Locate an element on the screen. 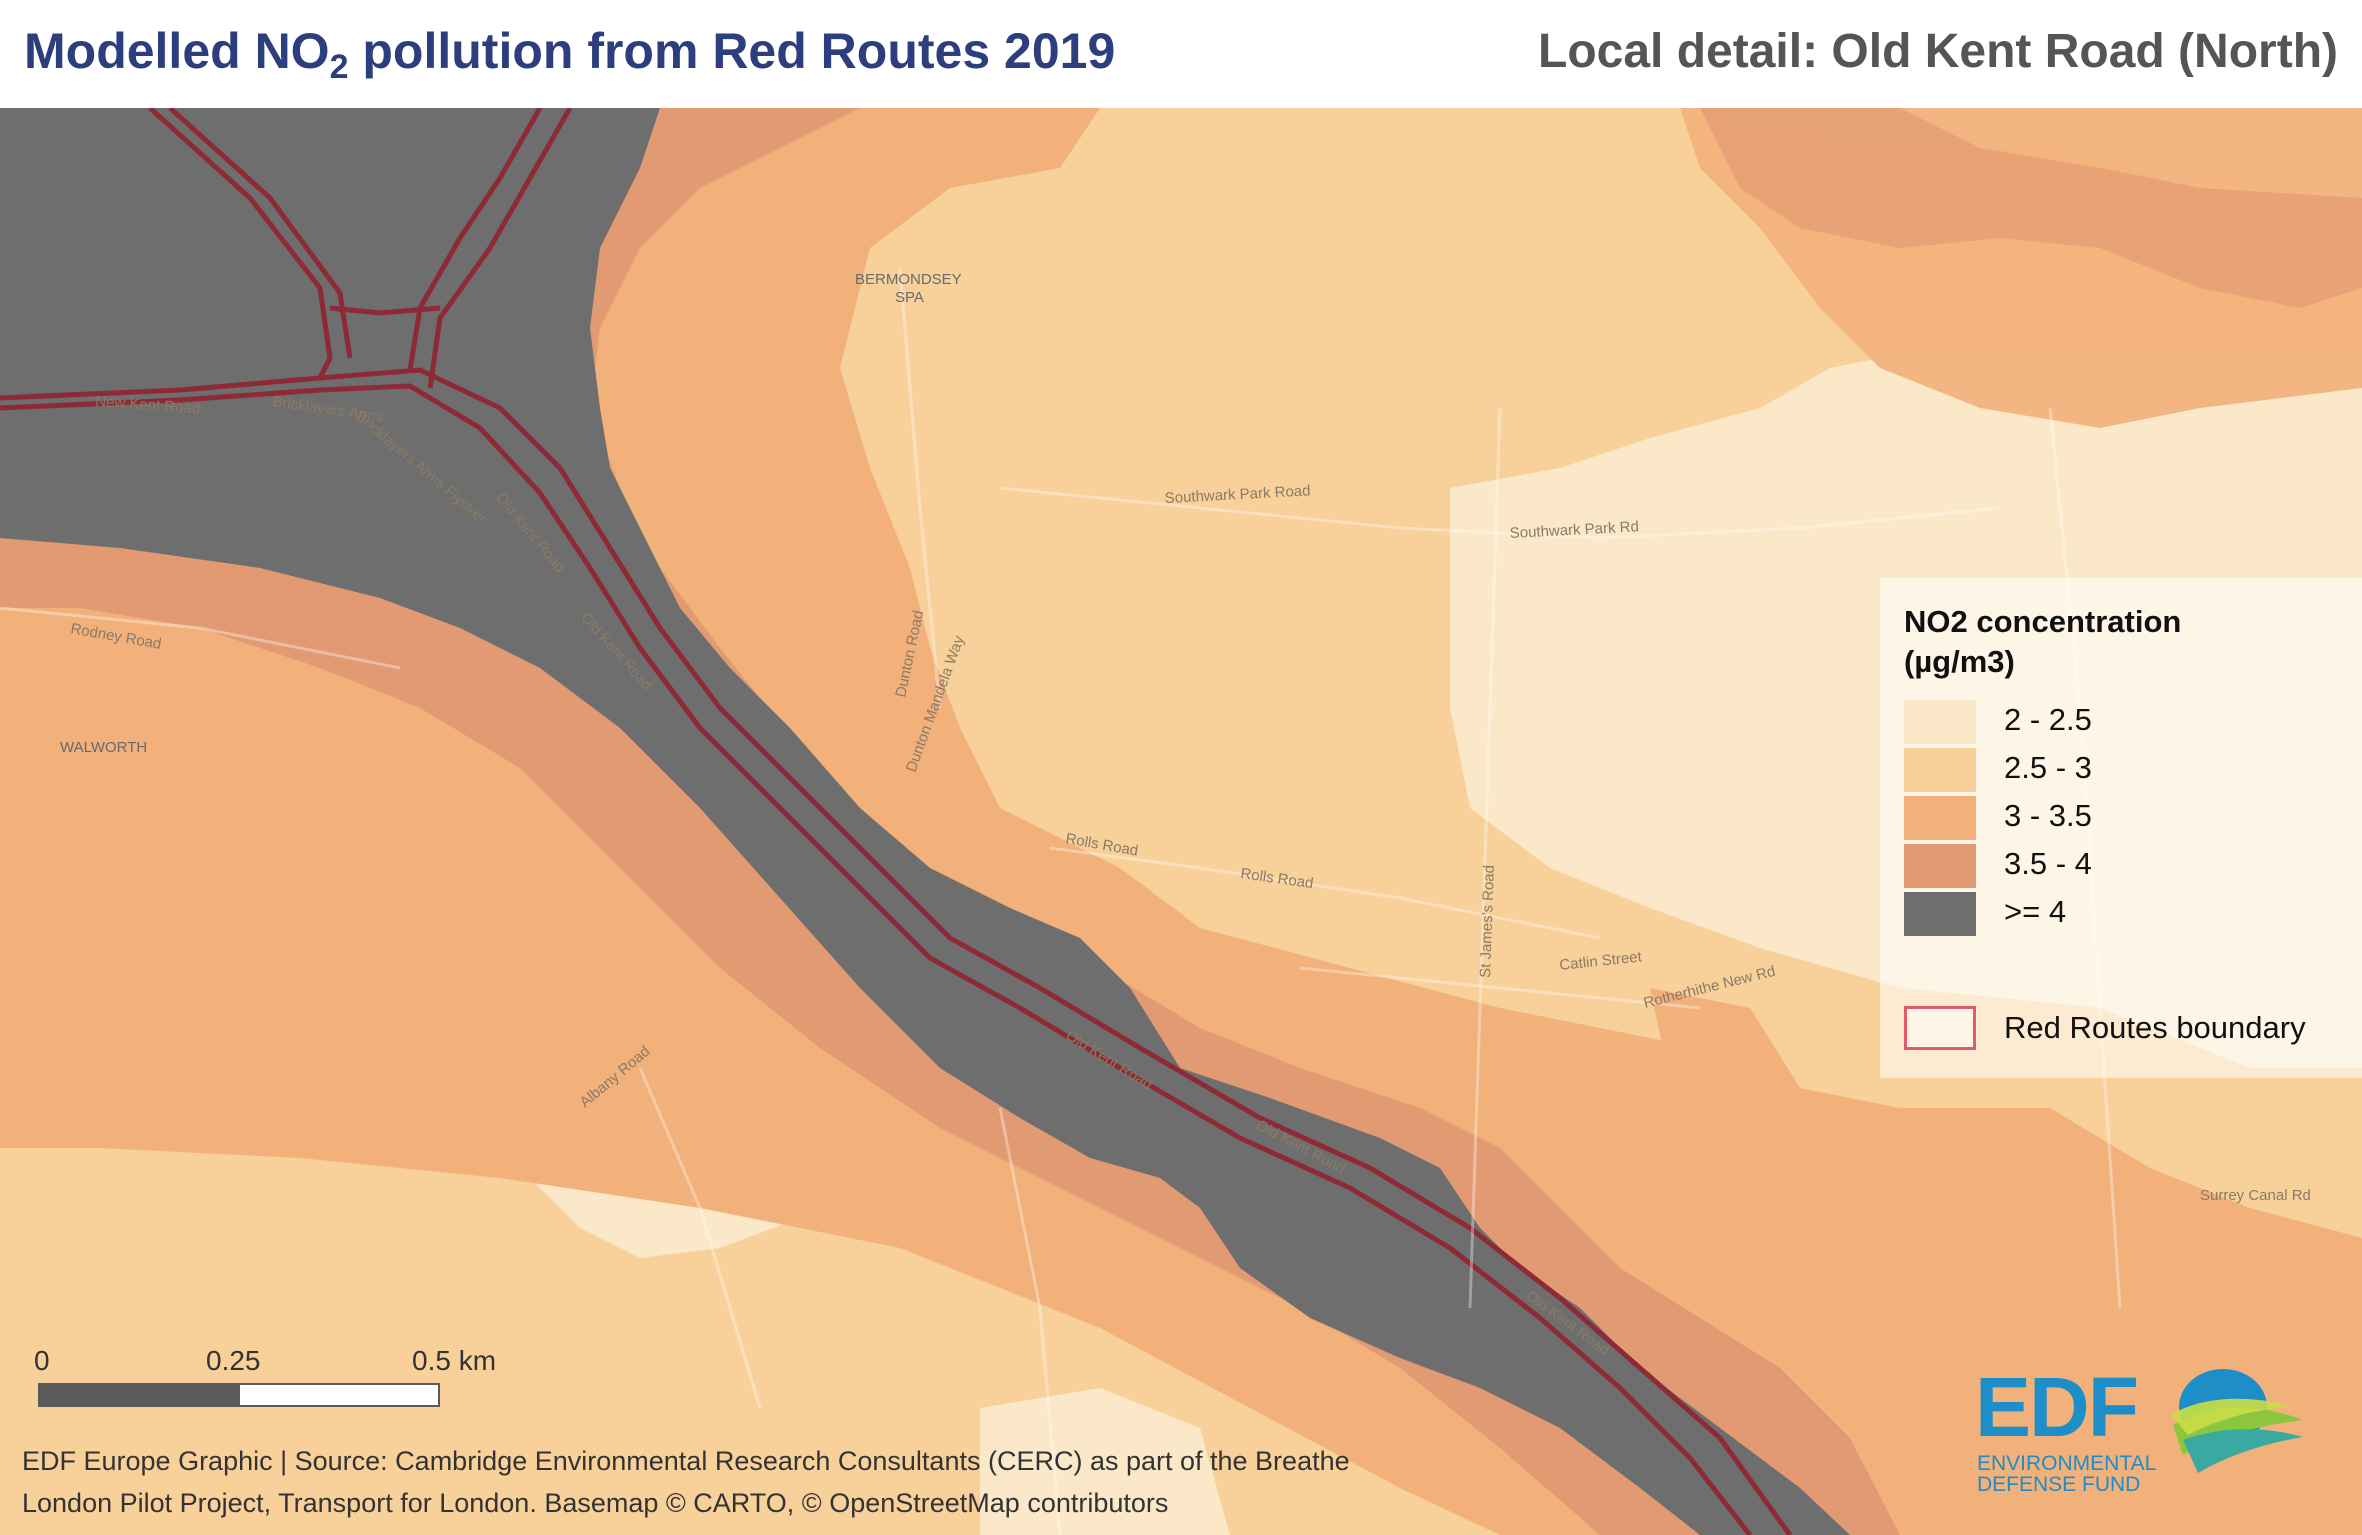 The image size is (2362, 1535). scale-segment-light is located at coordinates (339, 1395).